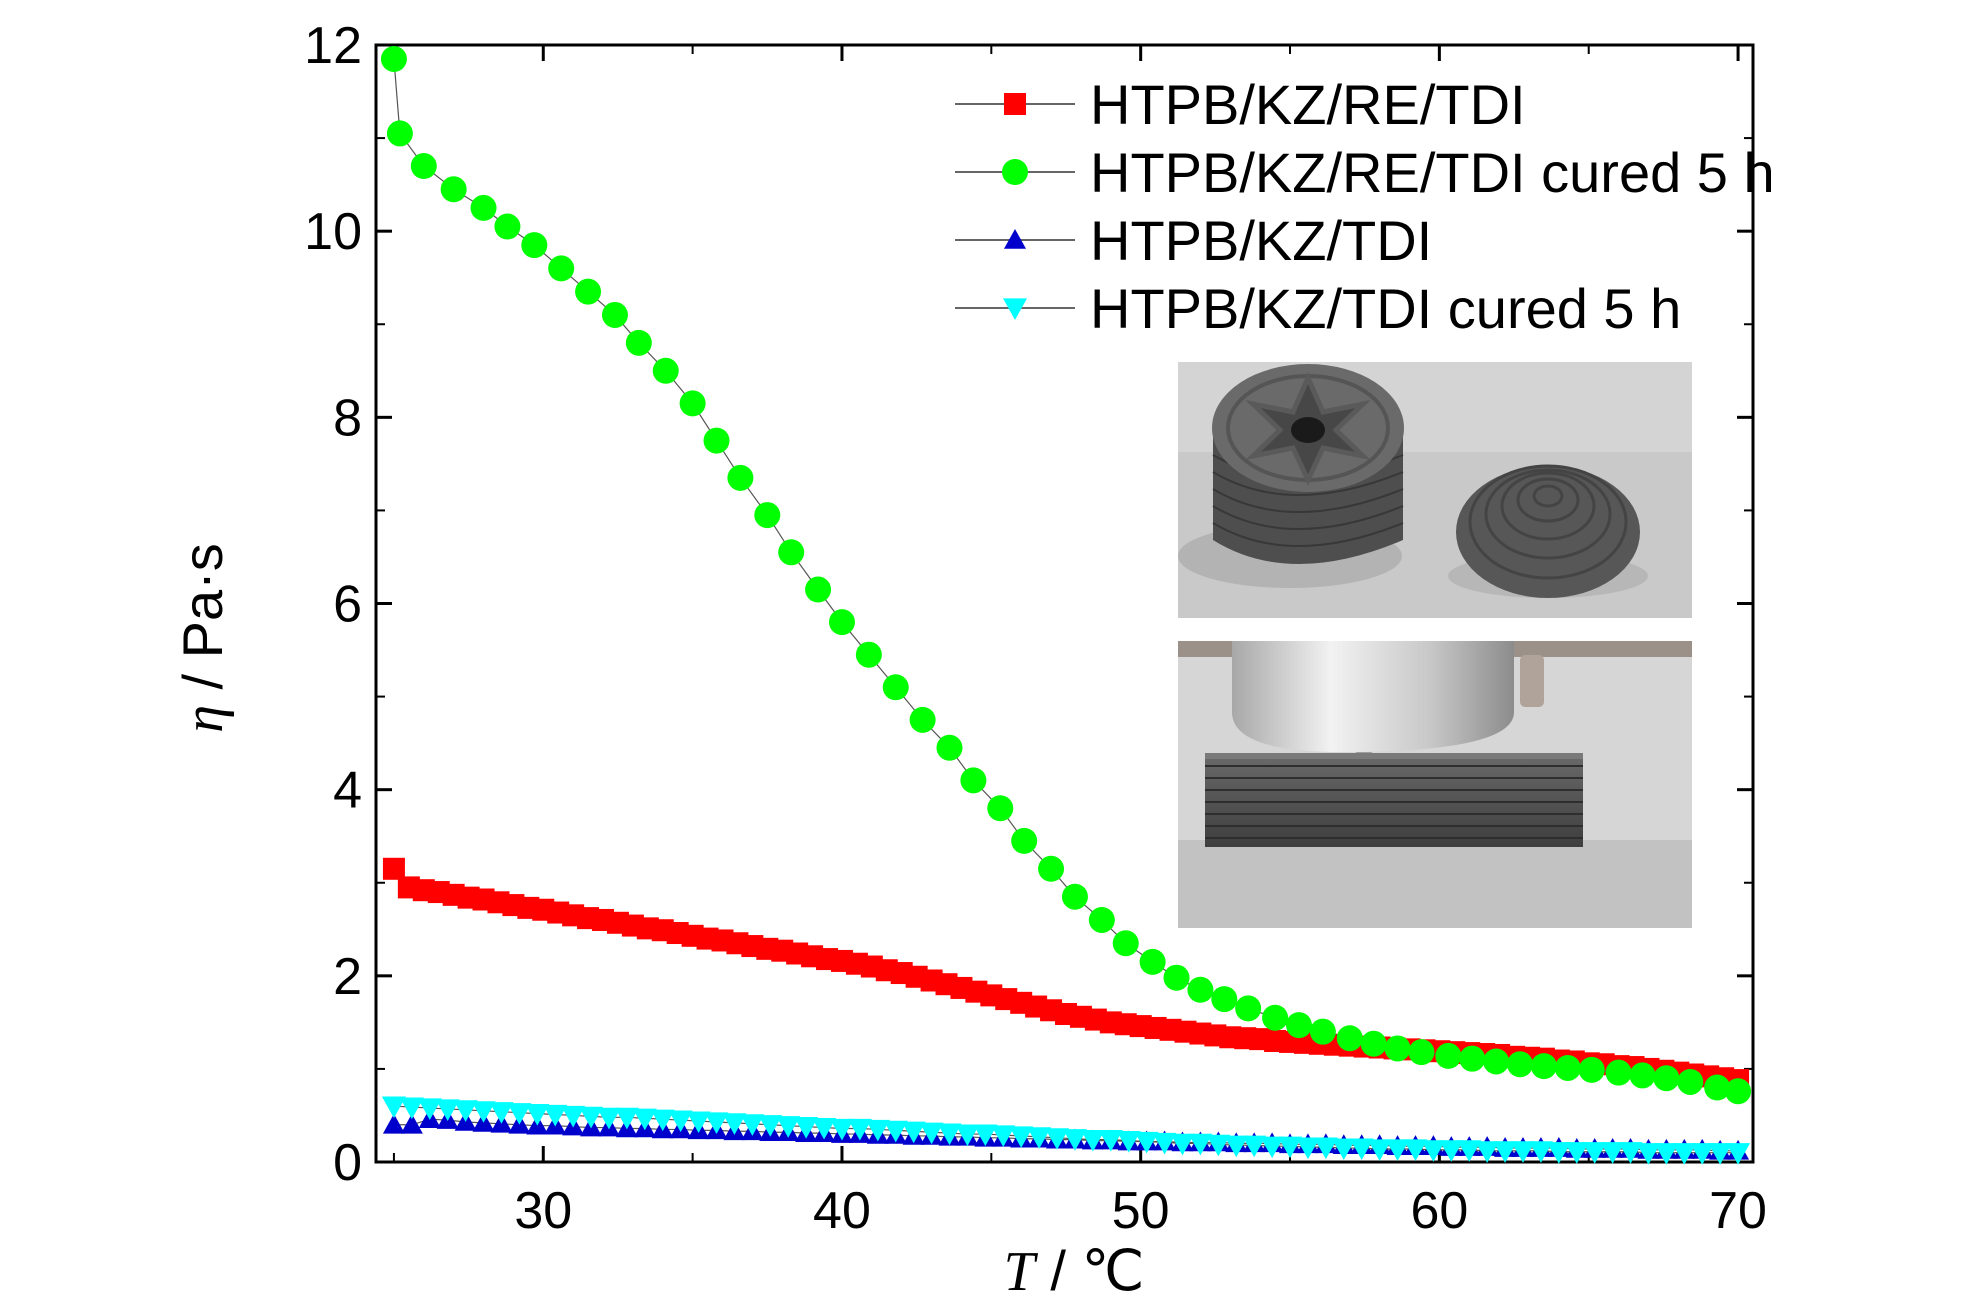 The width and height of the screenshot is (1984, 1299). Describe the element at coordinates (543, 1211) in the screenshot. I see `x-tick-label: 30` at that location.